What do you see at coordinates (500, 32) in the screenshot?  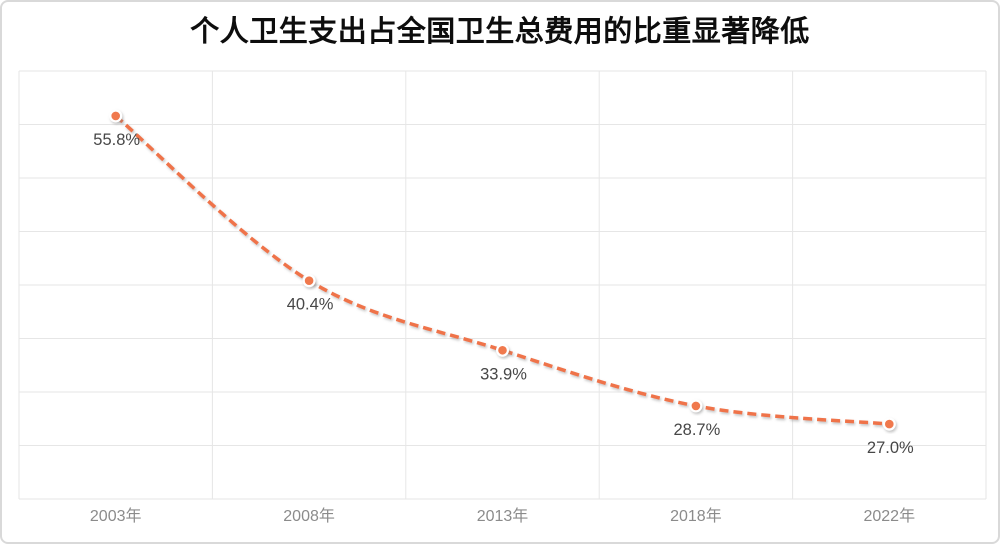 I see `chart-title: 个人卫生支出占全国卫生总费用的比重显著降低` at bounding box center [500, 32].